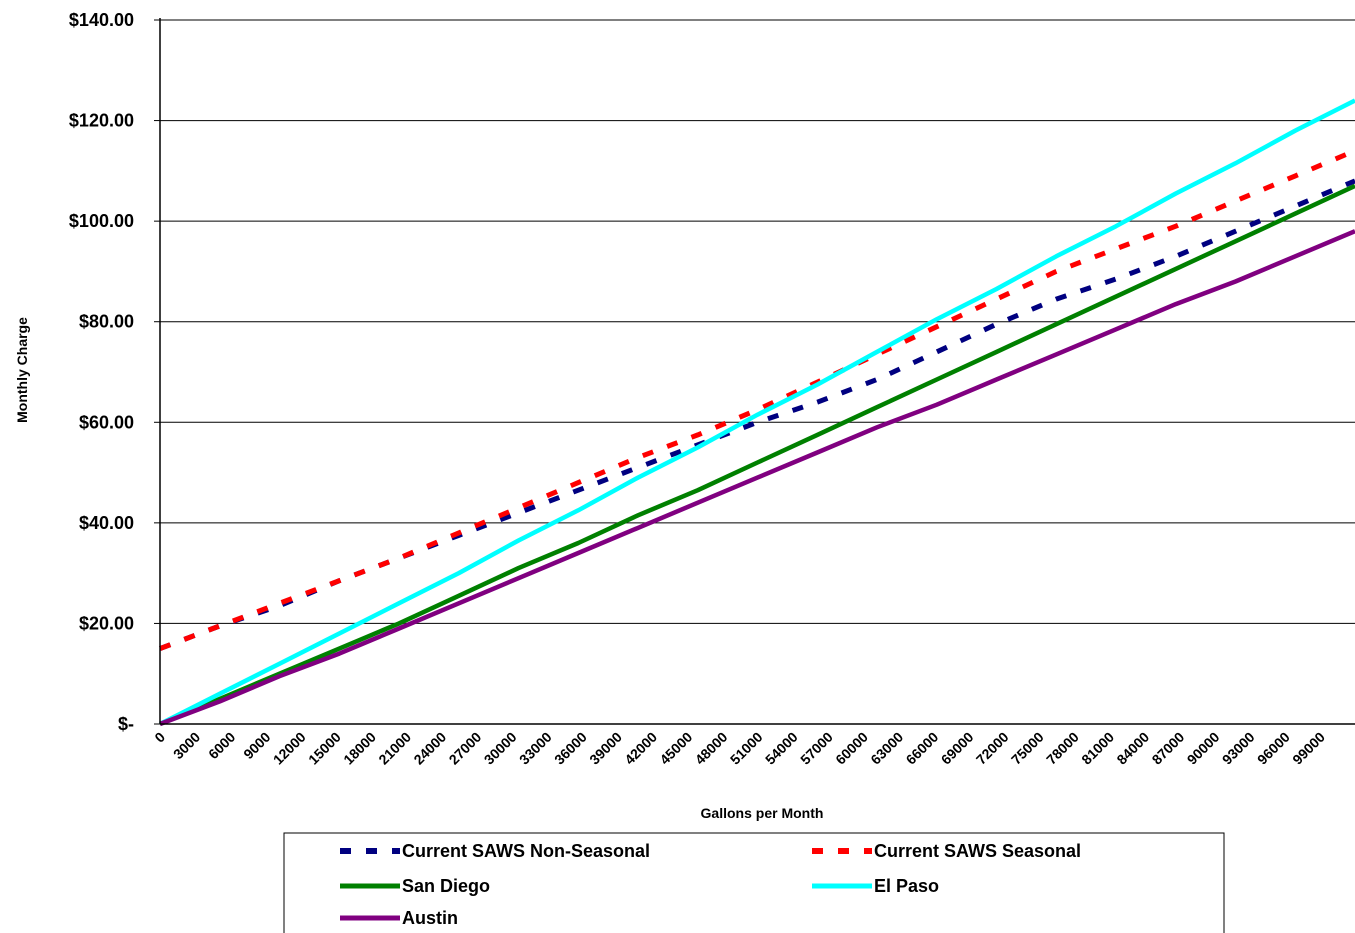 The height and width of the screenshot is (933, 1355). I want to click on x-tick-label: 66000, so click(922, 748).